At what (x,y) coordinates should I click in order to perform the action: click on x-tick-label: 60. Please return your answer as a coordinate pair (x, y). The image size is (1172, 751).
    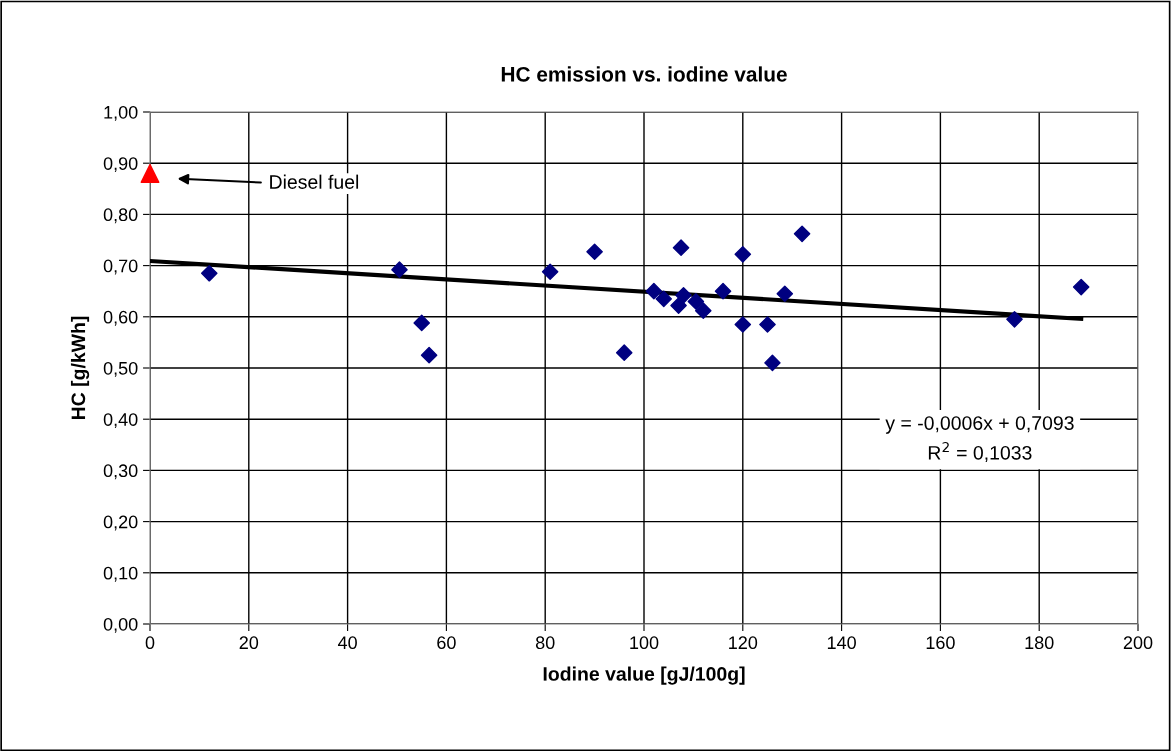
    Looking at the image, I should click on (446, 643).